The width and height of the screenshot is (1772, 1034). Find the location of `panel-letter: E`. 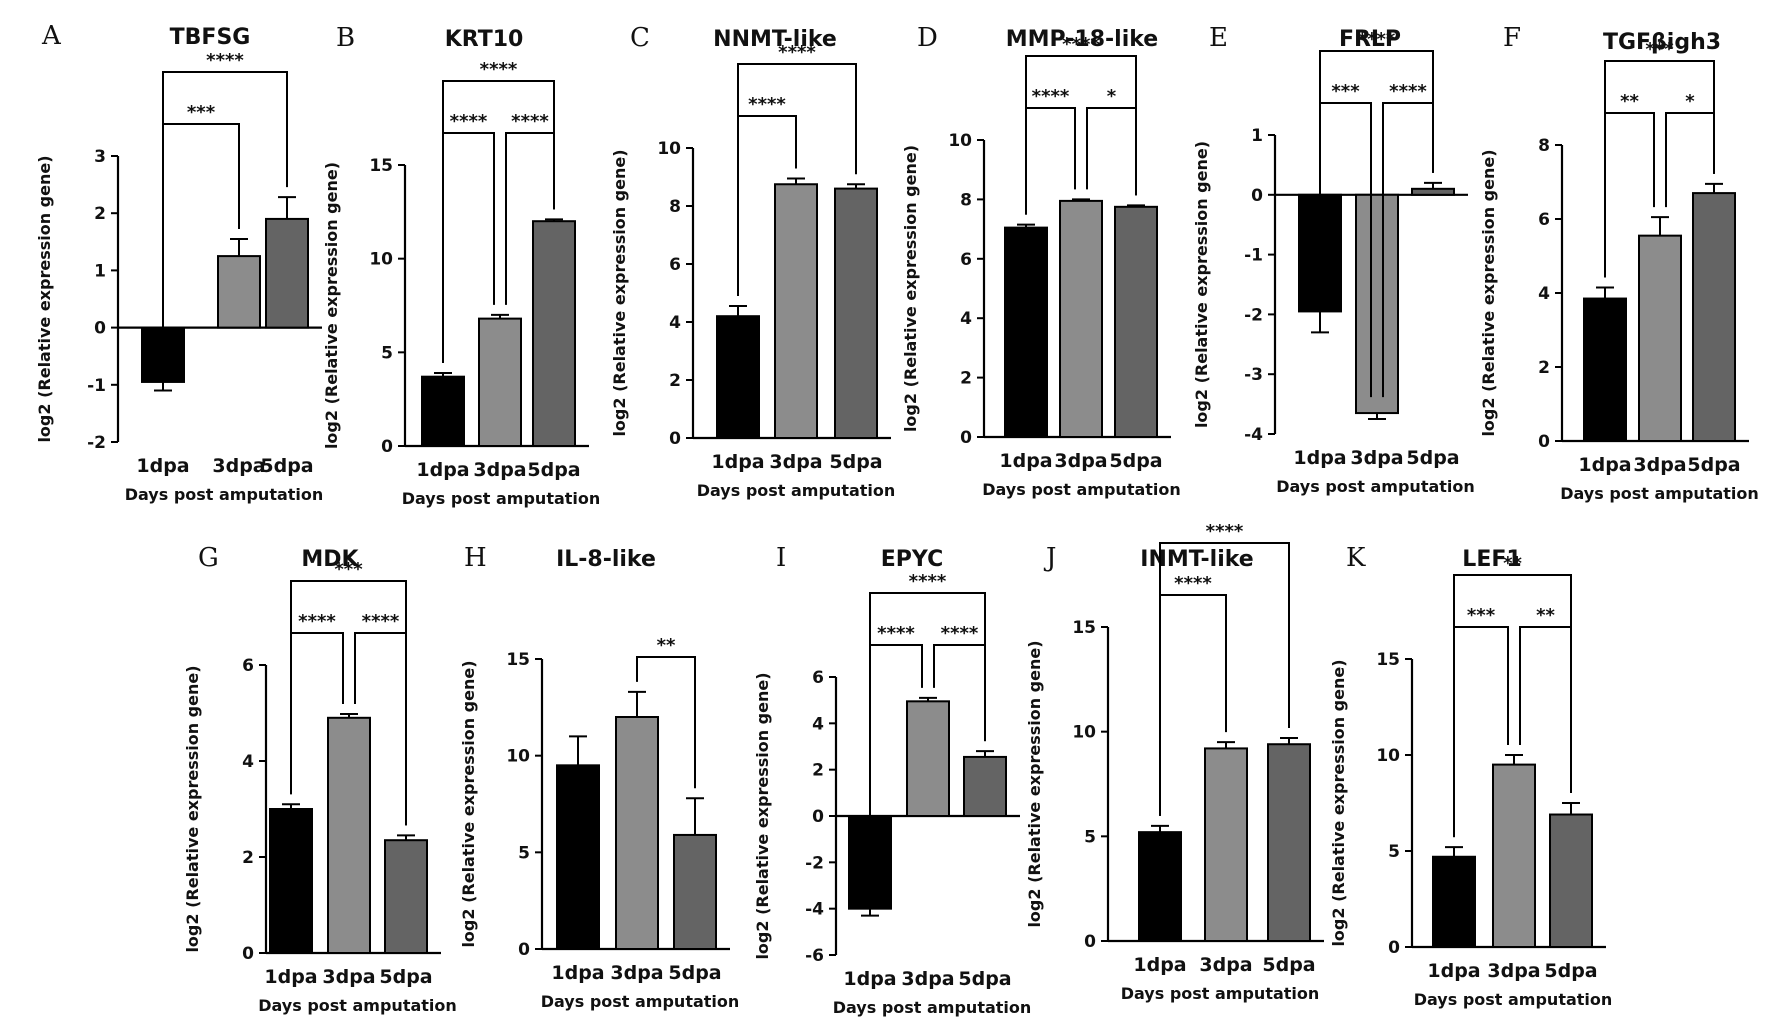

panel-letter: E is located at coordinates (1218, 38).